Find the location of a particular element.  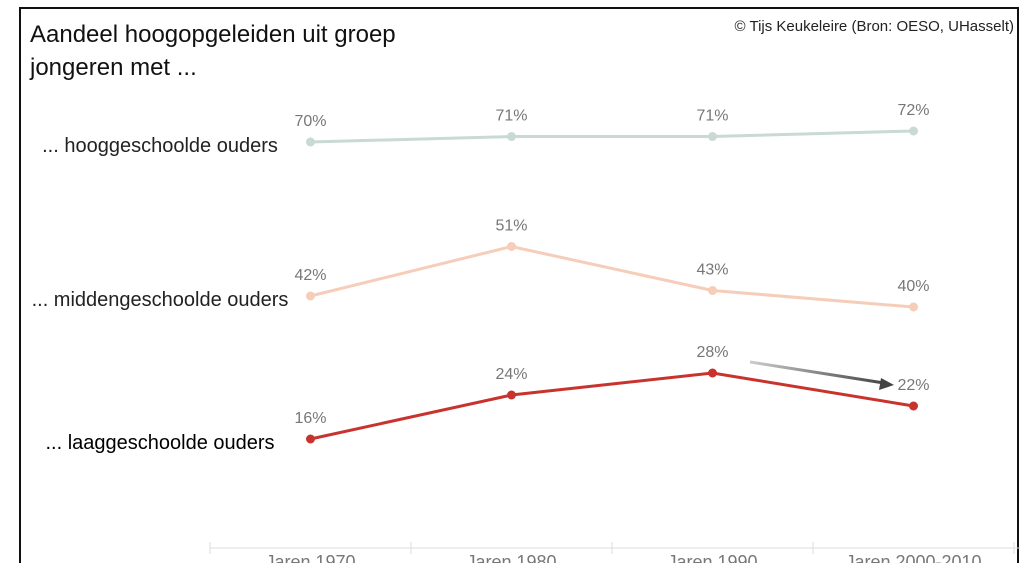

series-label: ... laaggeschoolde ouders is located at coordinates (160, 443).